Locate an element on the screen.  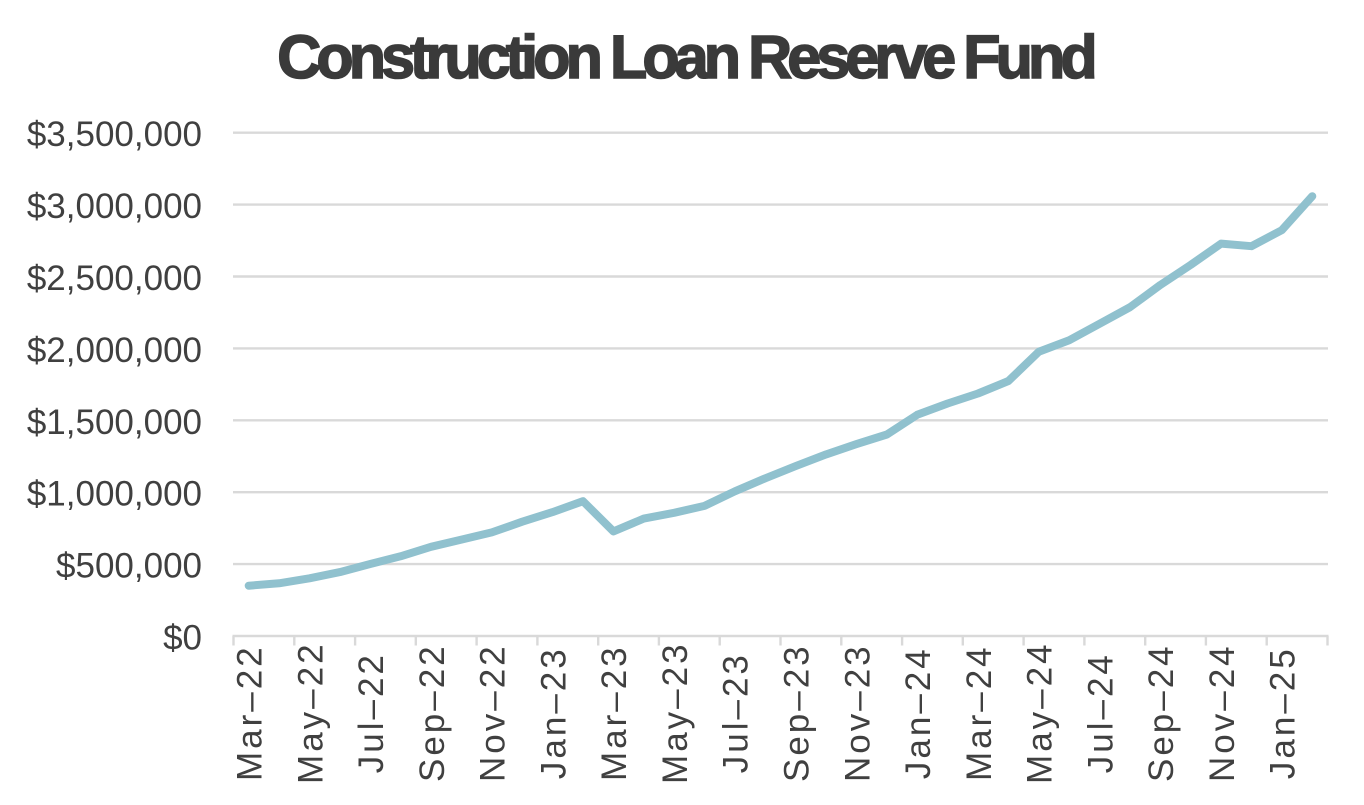
svg-text: Nov–22 is located at coordinates (493, 712).